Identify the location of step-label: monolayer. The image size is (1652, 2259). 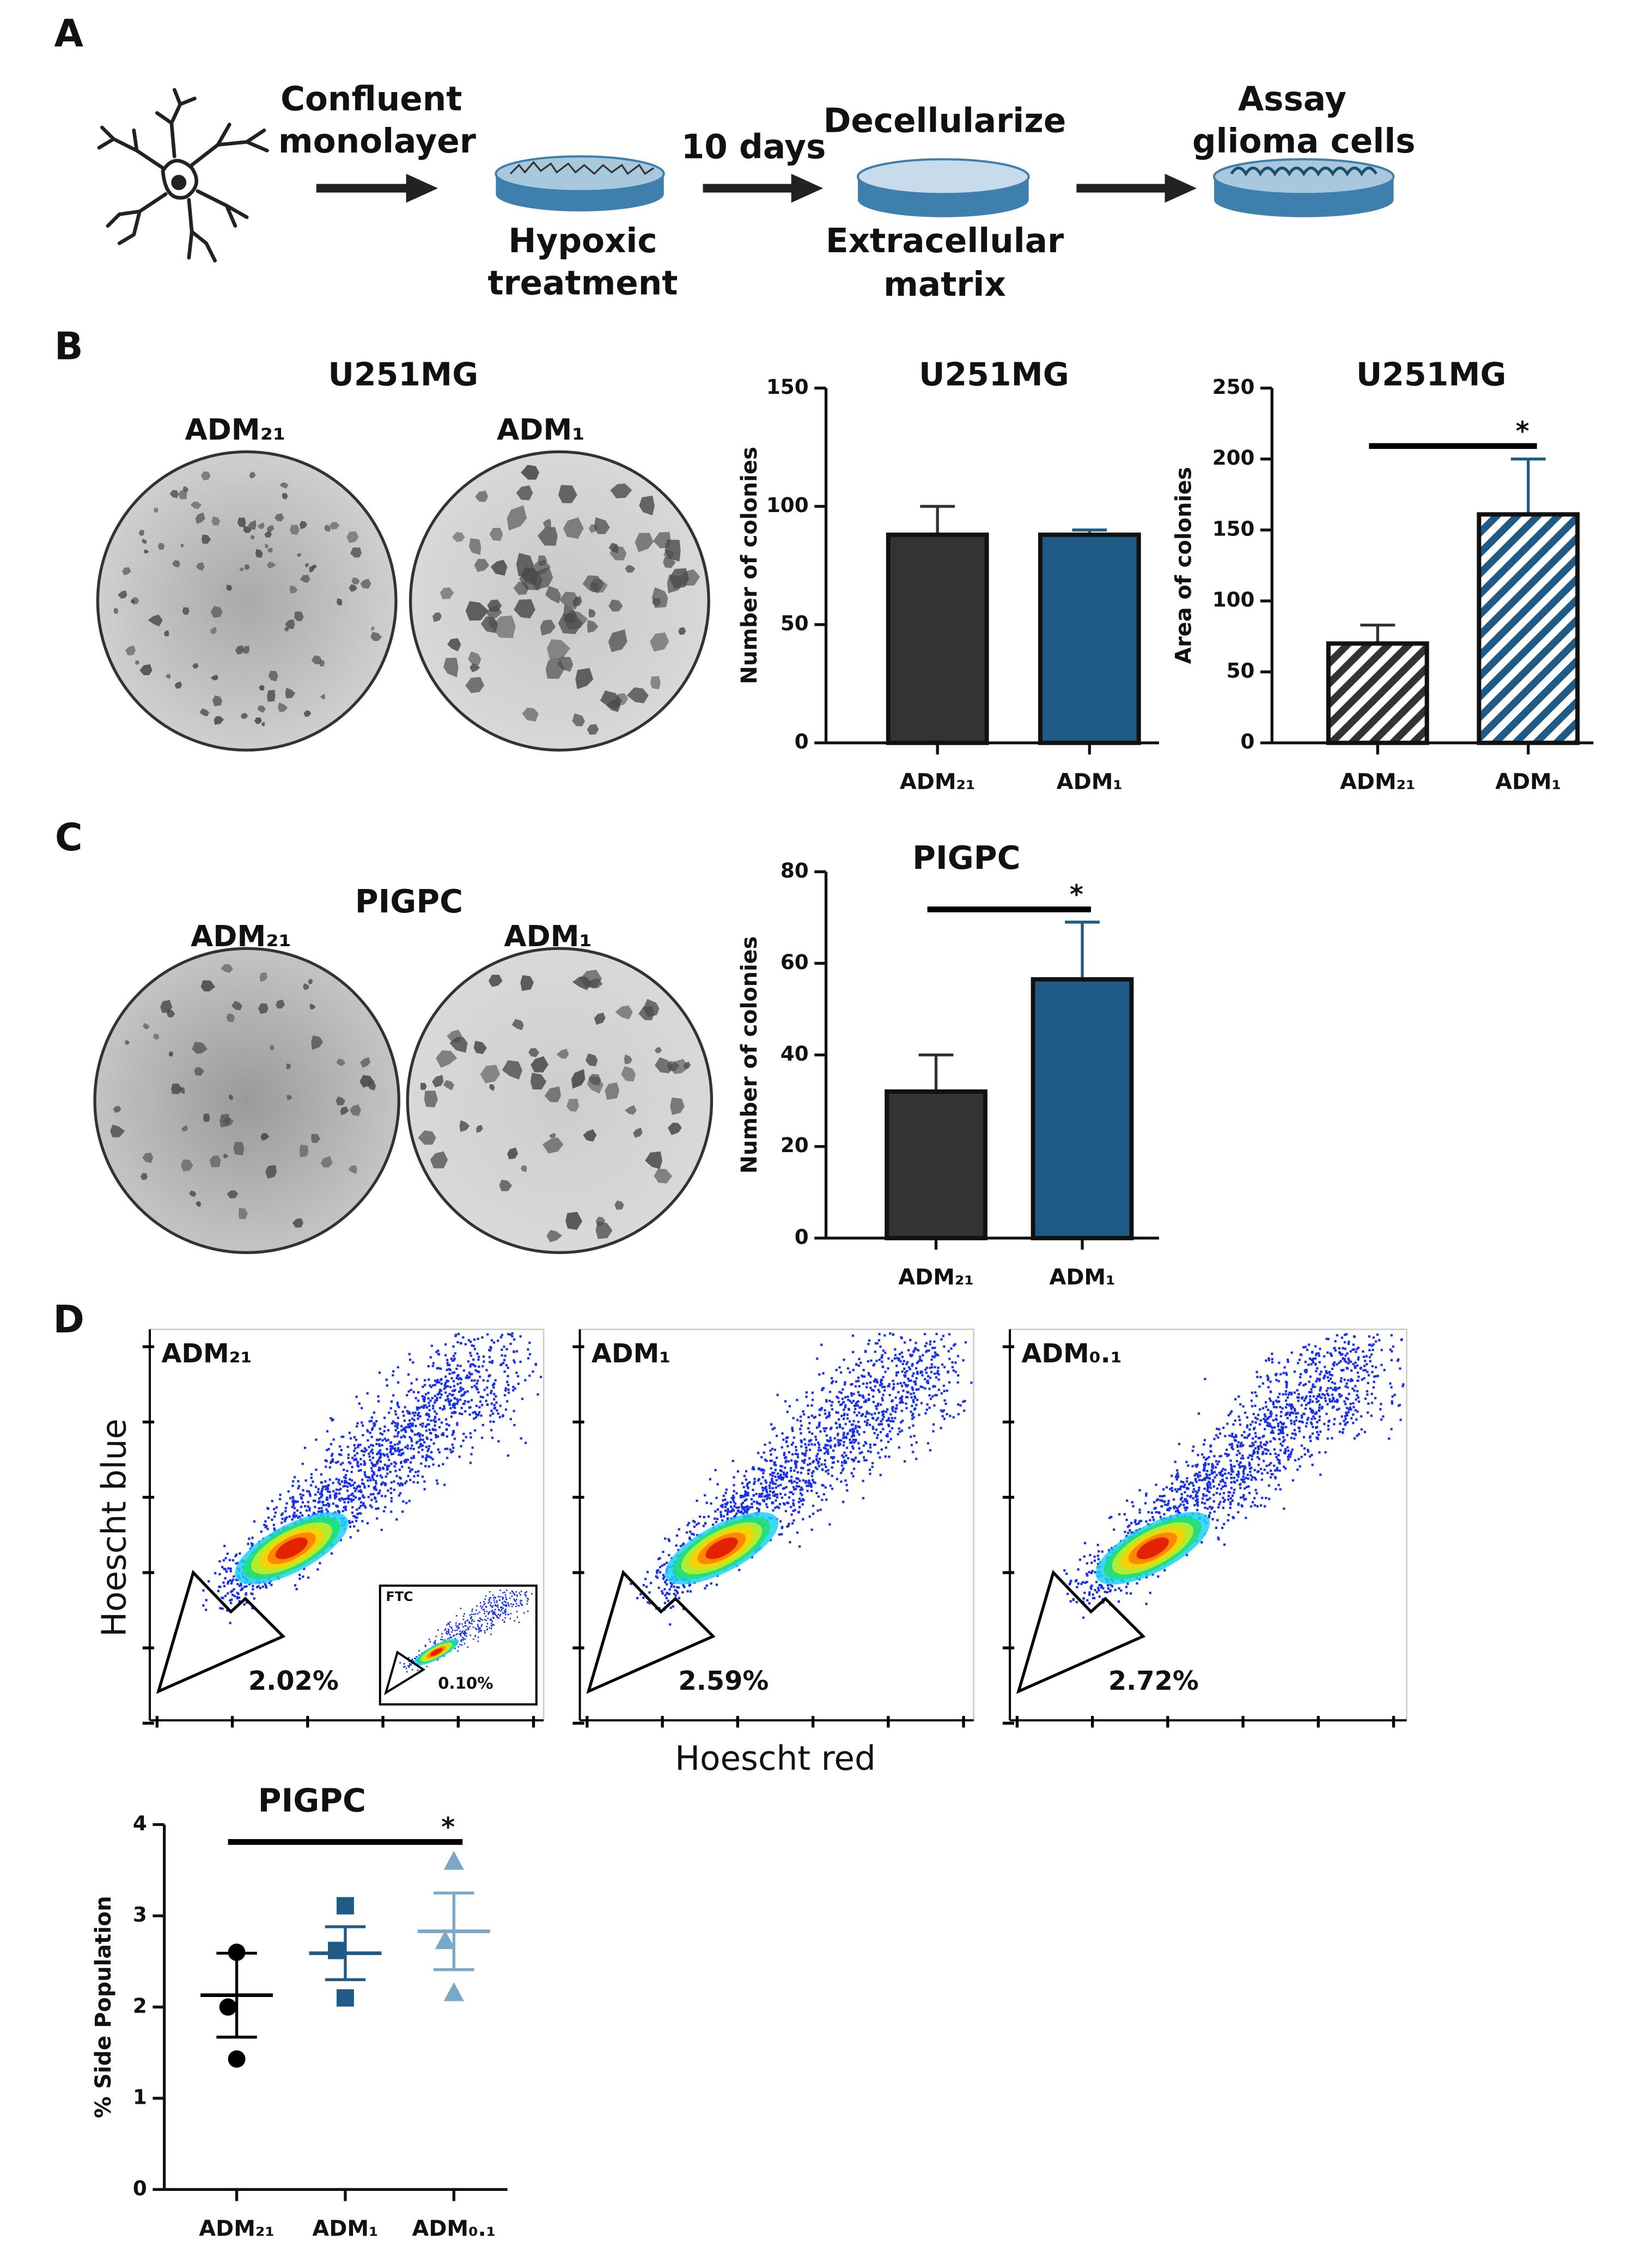
(377, 141).